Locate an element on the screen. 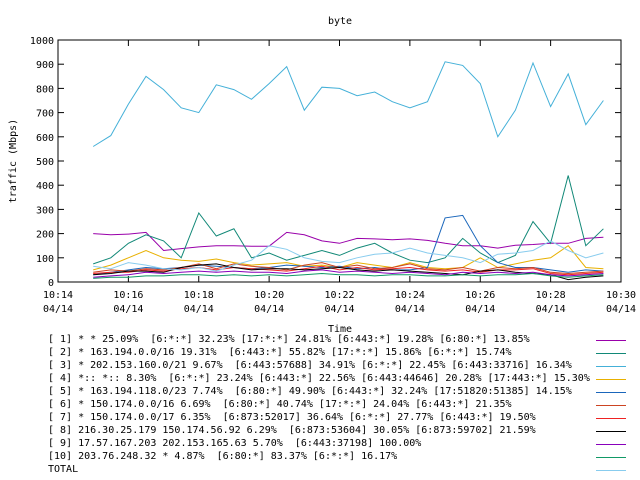  legend-item: TOTAL is located at coordinates (338, 470).